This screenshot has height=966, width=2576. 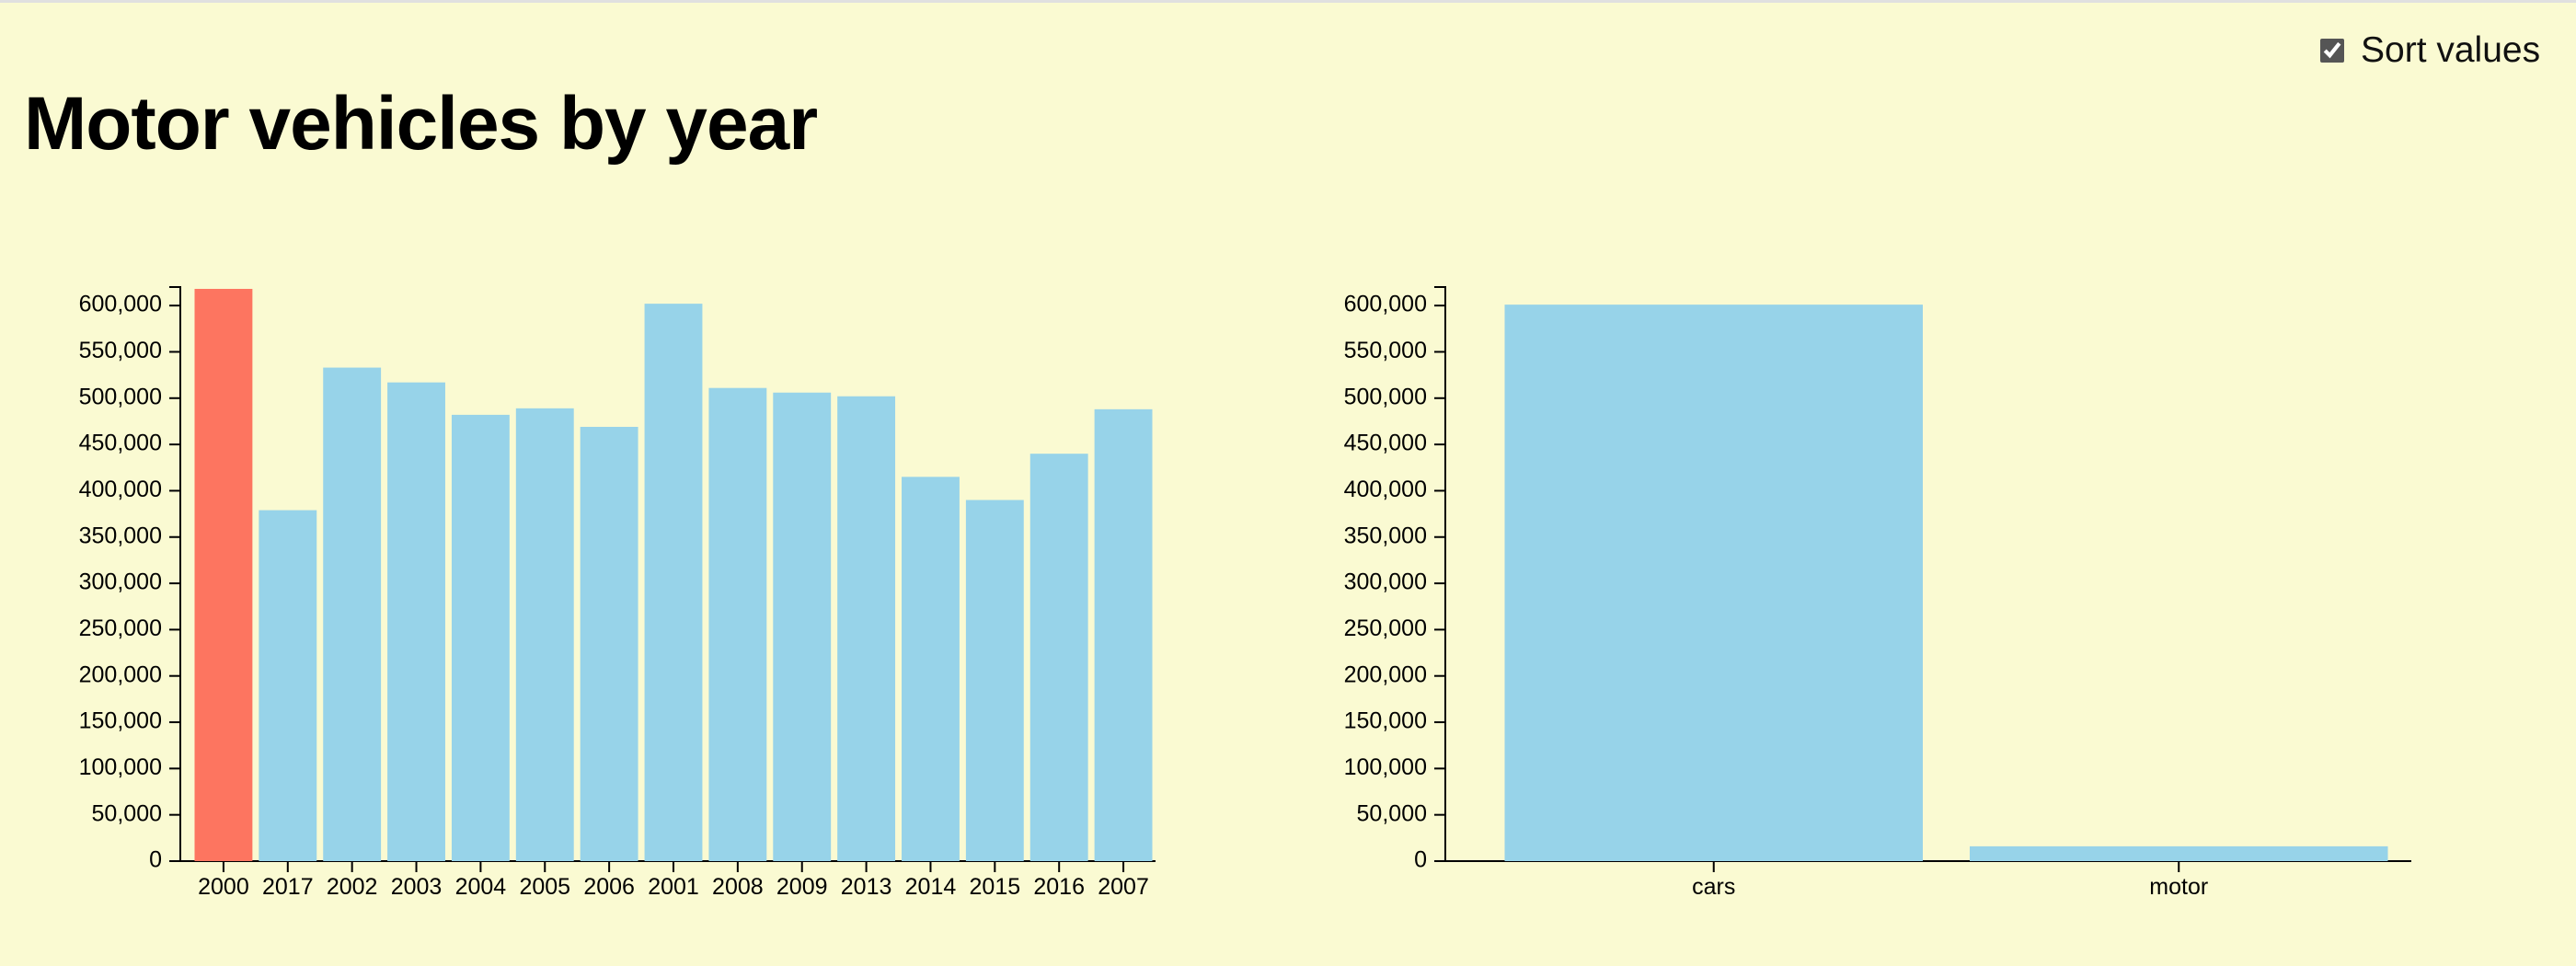 I want to click on x-tick-label: 2016, so click(x=1059, y=887).